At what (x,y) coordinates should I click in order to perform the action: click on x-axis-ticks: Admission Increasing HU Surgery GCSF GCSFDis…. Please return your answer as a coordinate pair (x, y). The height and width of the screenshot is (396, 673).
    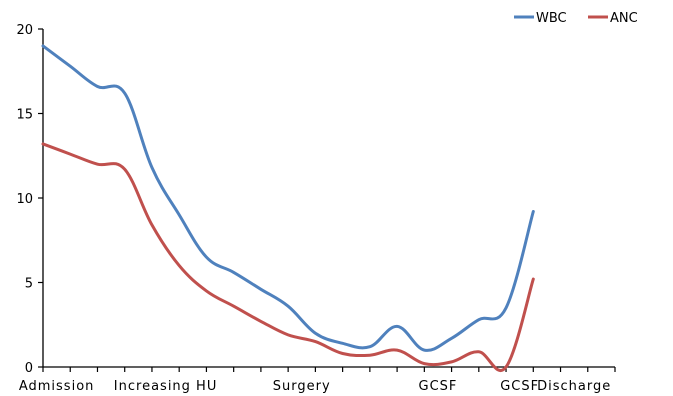
    Looking at the image, I should click on (317, 380).